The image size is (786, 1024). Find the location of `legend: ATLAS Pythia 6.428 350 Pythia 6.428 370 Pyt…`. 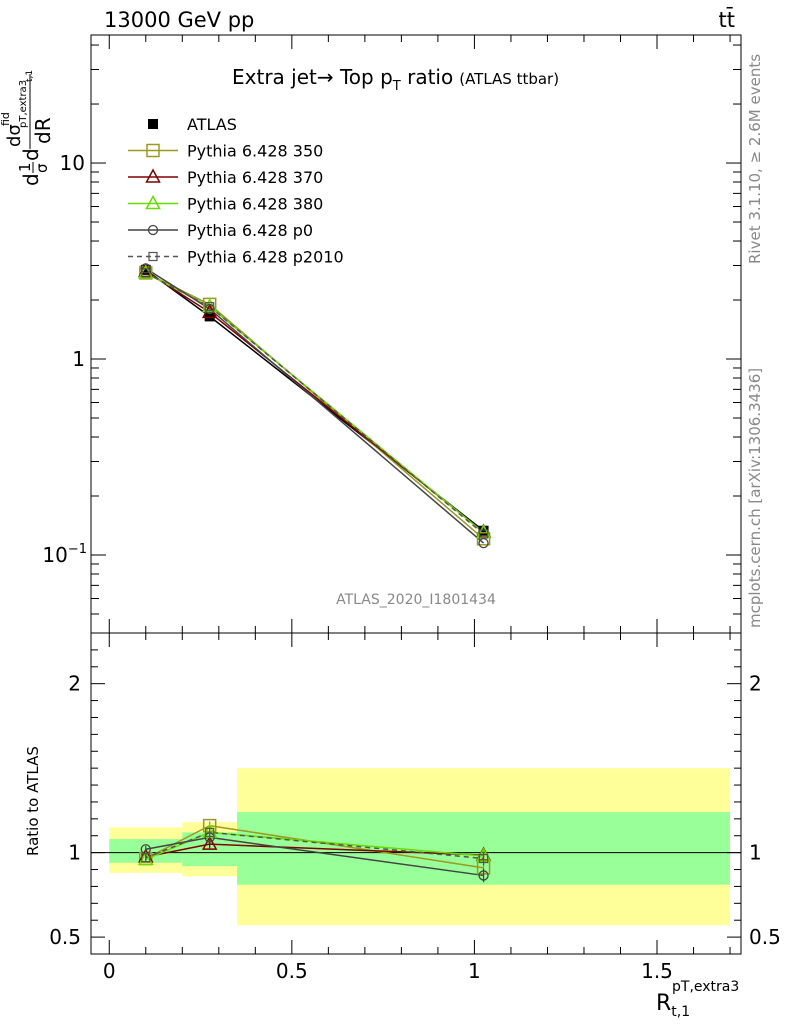

legend: ATLAS Pythia 6.428 350 Pythia 6.428 370 Pyt… is located at coordinates (236, 191).